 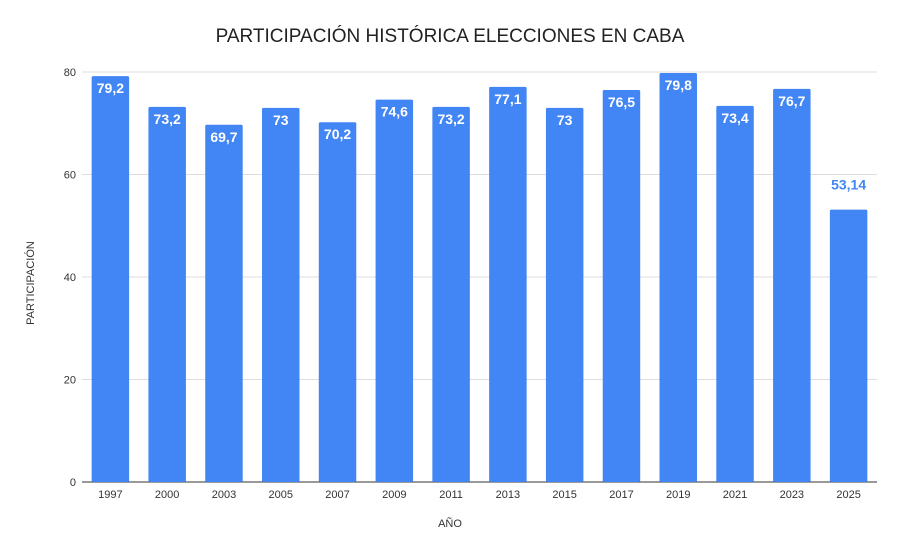 I want to click on x-axis-label: AÑO, so click(x=450, y=523).